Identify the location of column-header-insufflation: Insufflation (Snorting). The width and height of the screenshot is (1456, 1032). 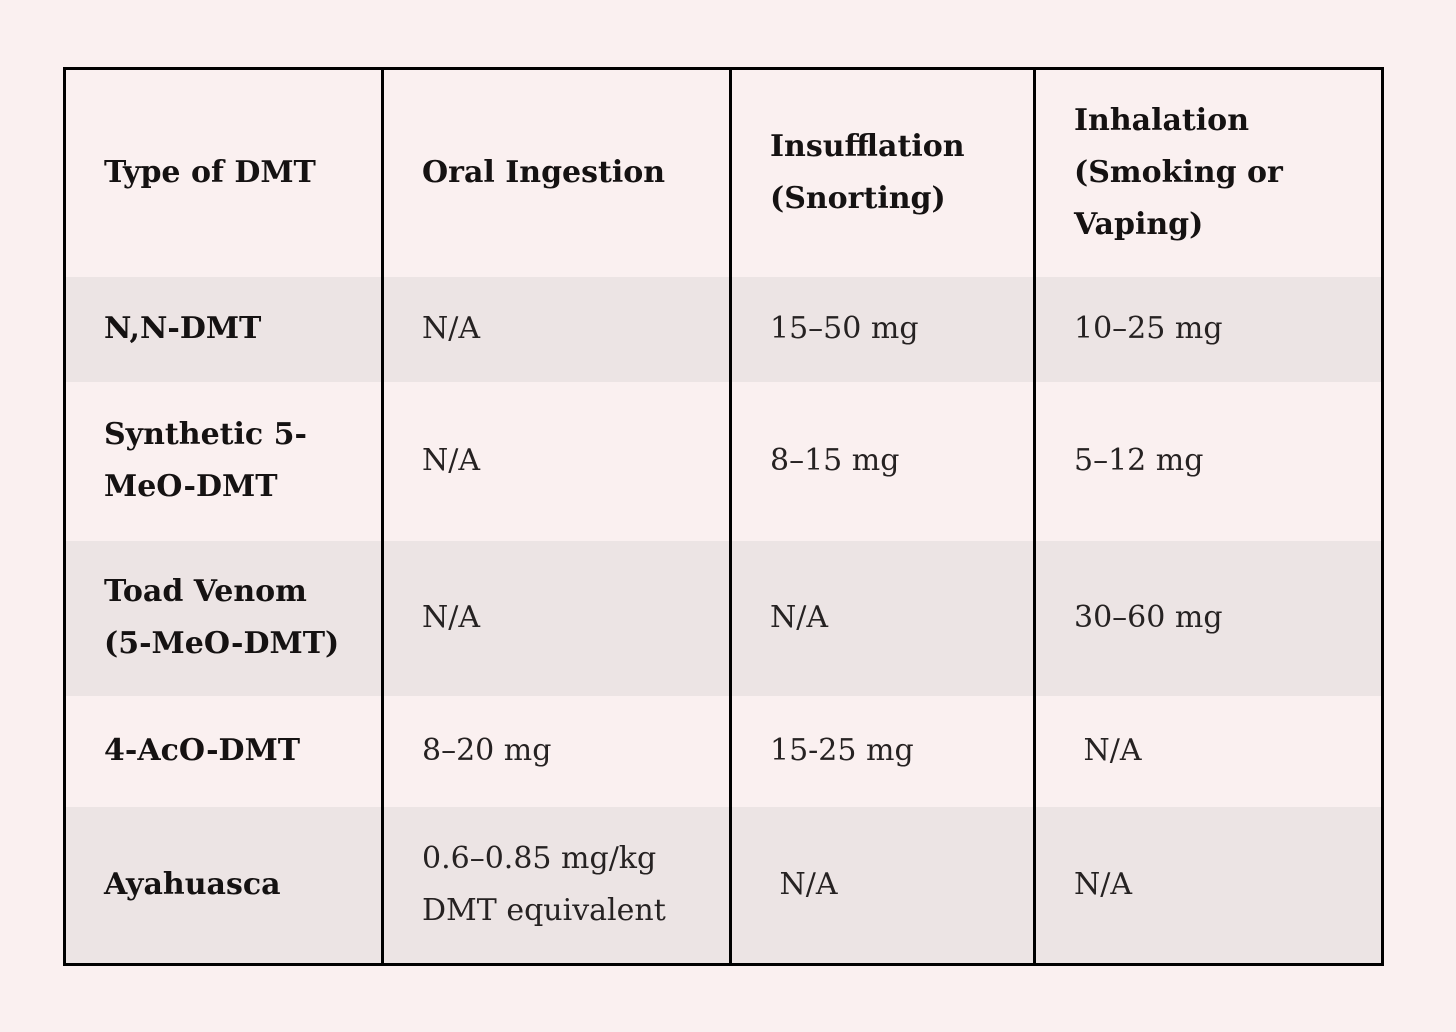
(882, 172).